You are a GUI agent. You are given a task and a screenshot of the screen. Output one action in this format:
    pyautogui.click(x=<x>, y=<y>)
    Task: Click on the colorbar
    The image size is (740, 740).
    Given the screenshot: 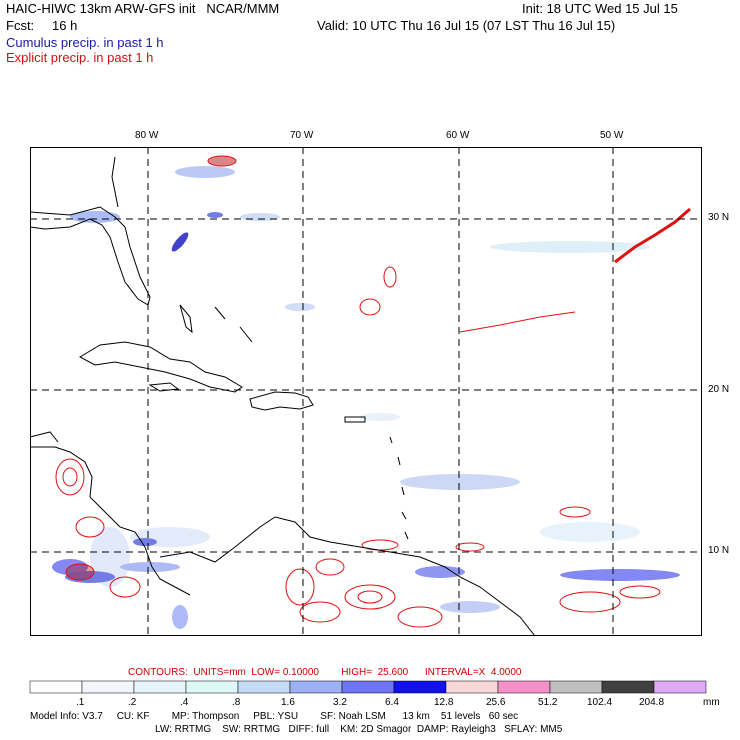 What is the action you would take?
    pyautogui.click(x=368, y=687)
    